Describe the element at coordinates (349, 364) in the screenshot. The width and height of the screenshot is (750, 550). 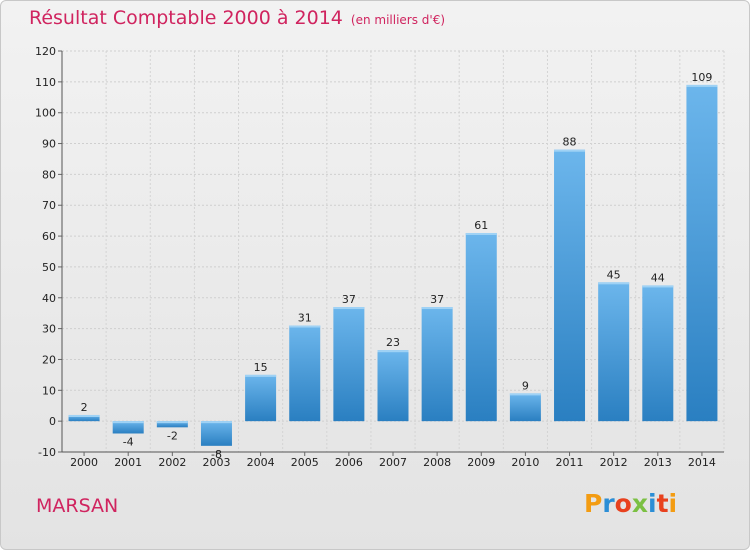
I see `bar-2006` at that location.